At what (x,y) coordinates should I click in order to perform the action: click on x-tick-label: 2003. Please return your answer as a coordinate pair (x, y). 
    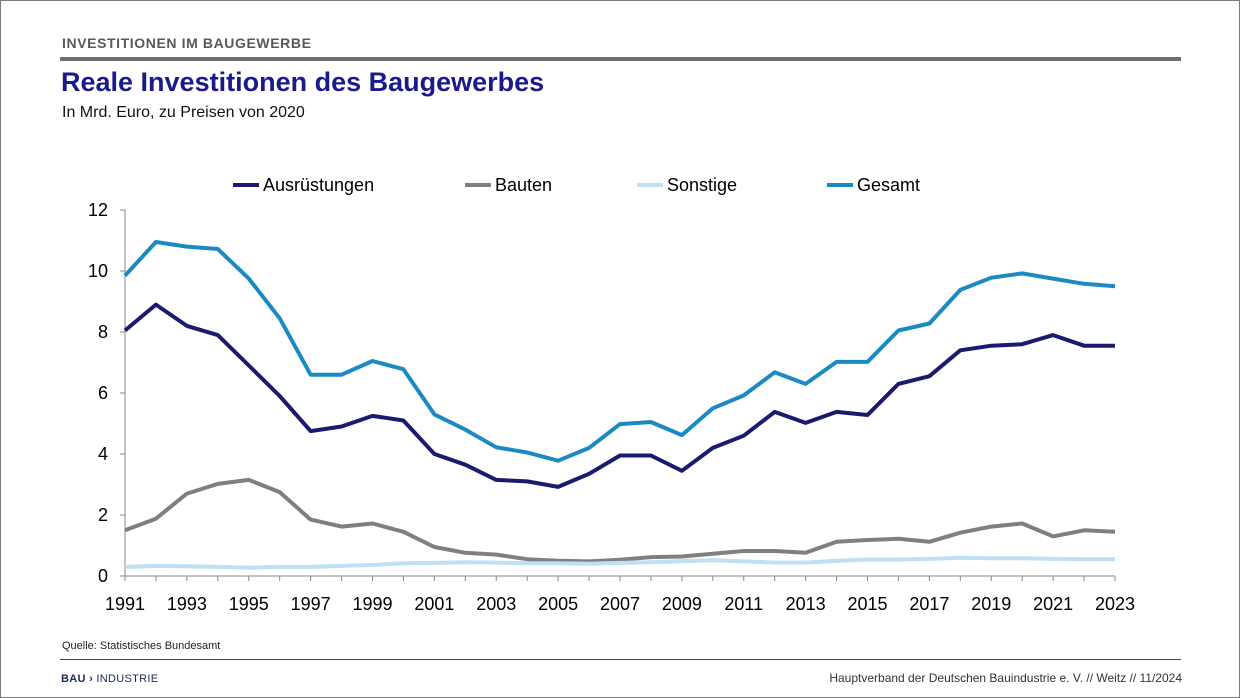
    Looking at the image, I should click on (496, 604).